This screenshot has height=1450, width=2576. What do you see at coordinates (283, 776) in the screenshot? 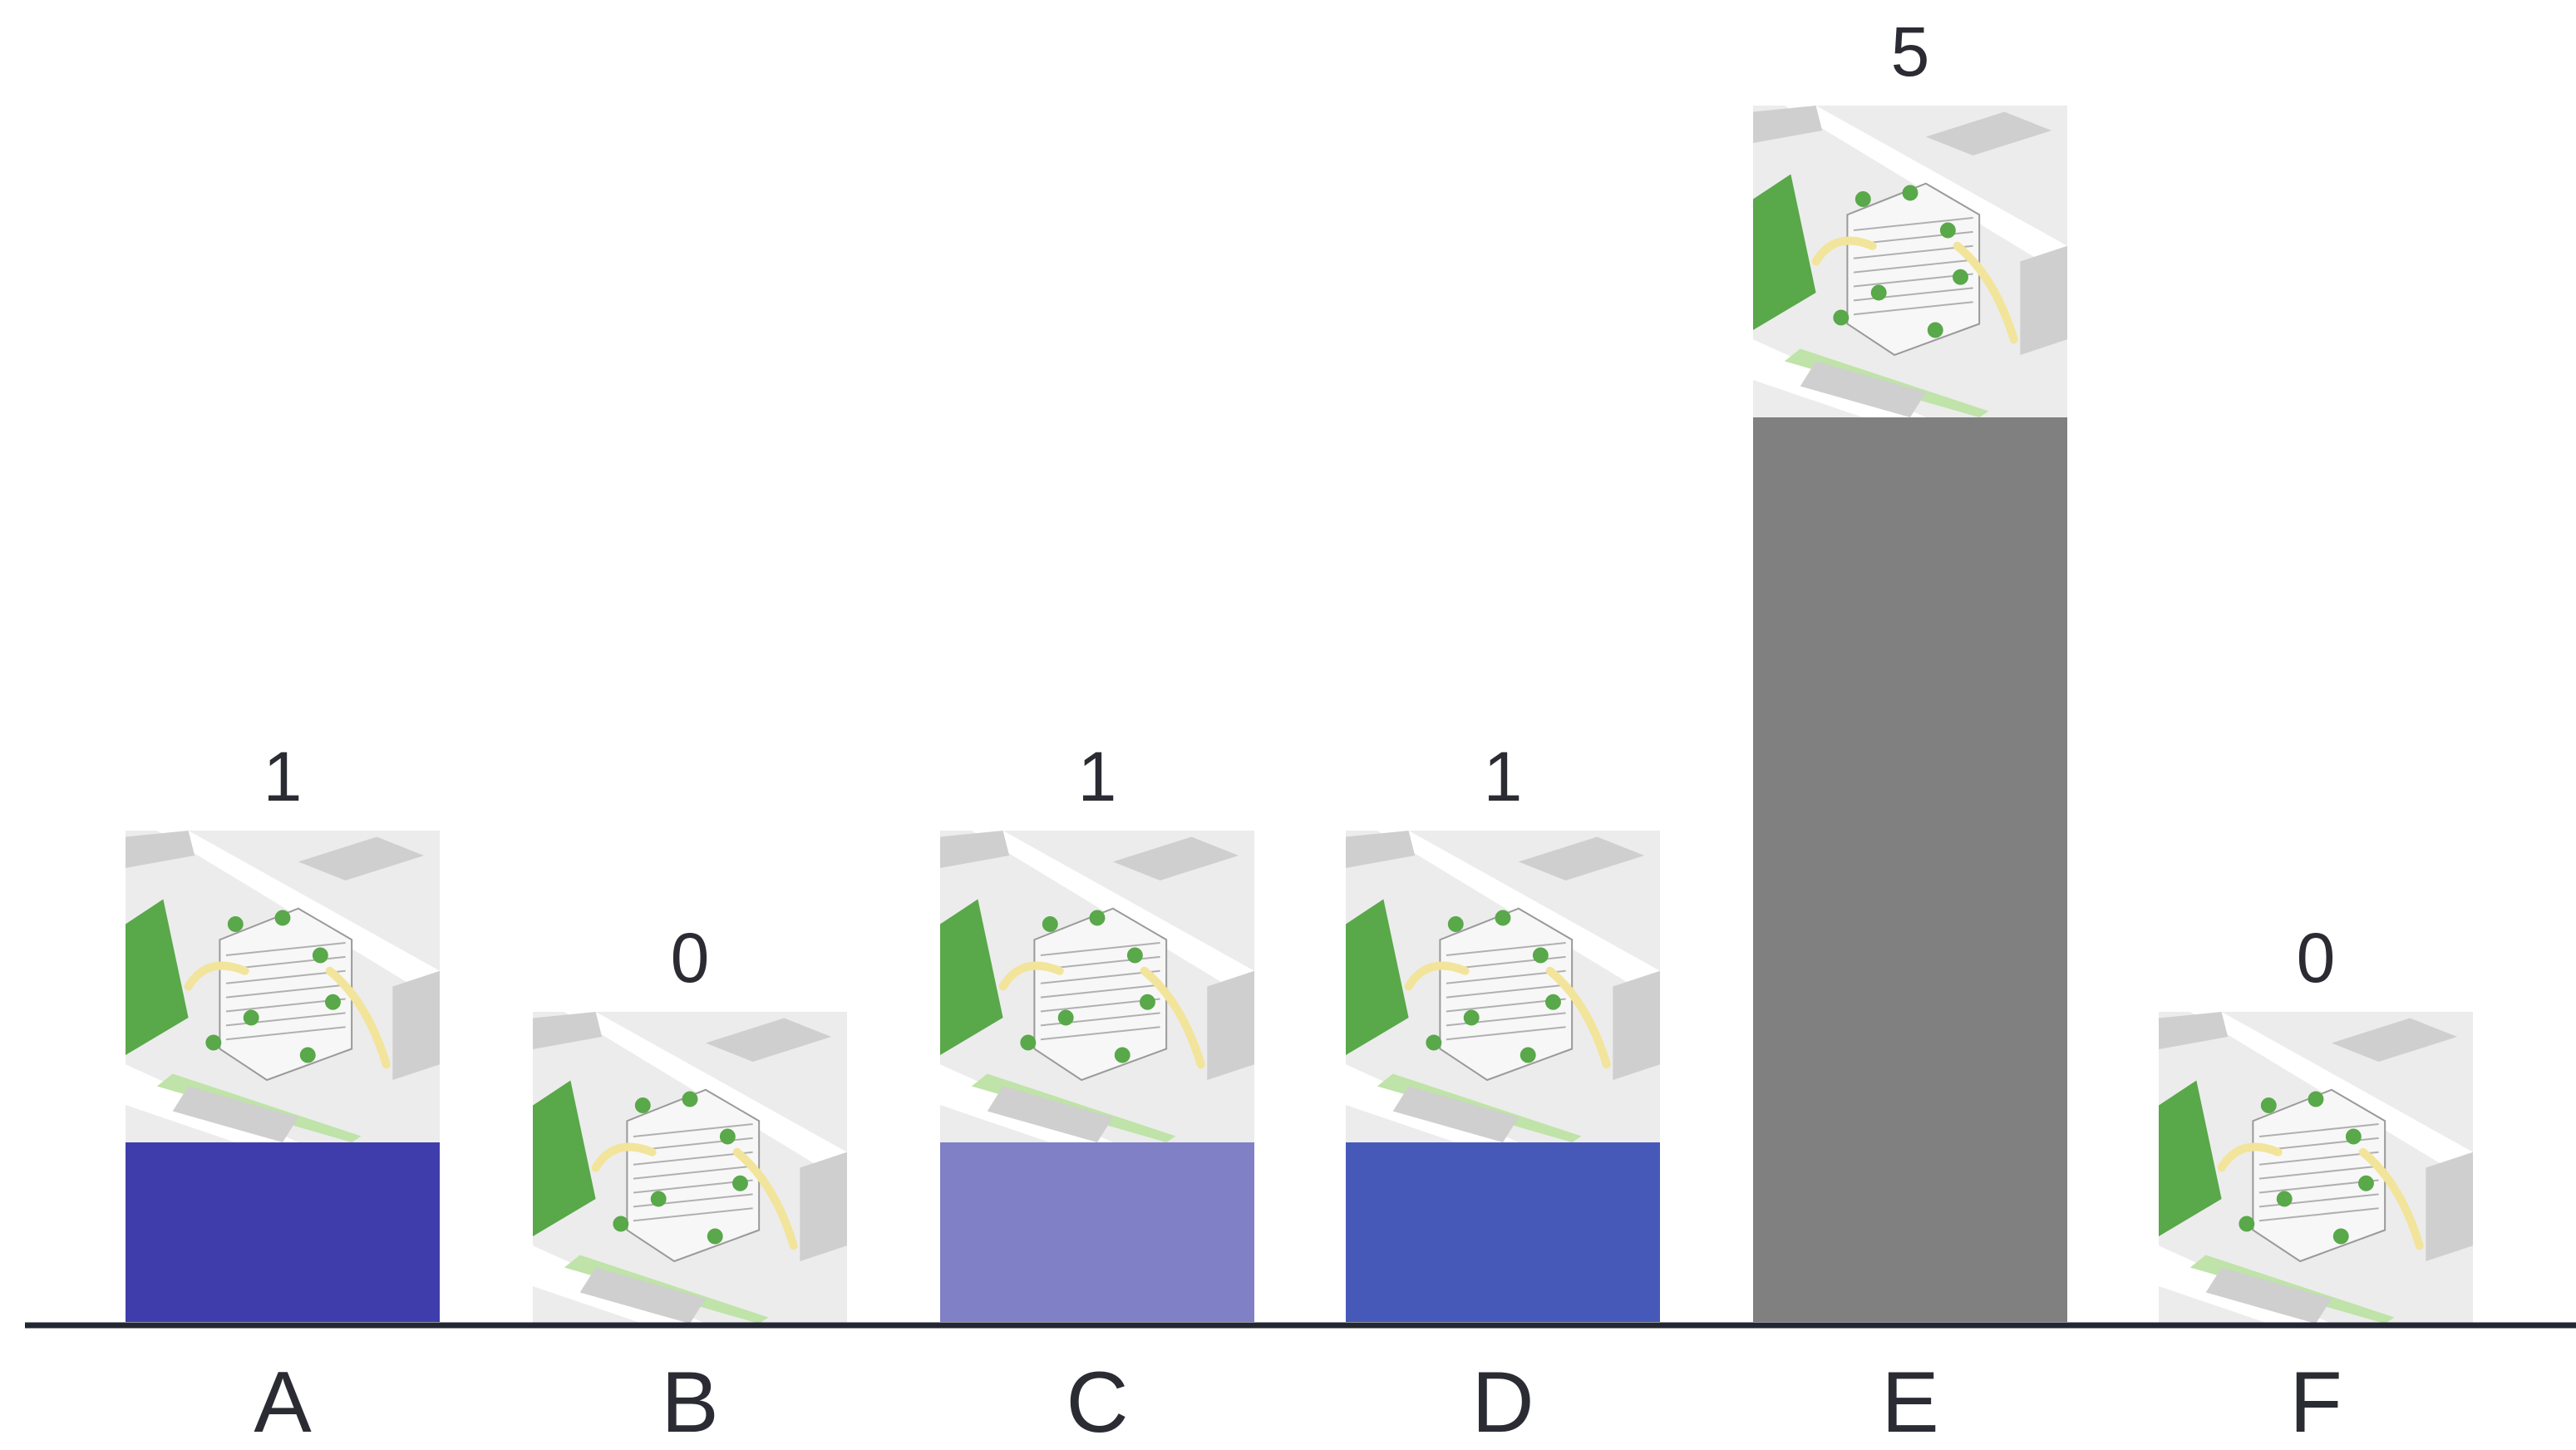
I see `value-label-a: 1` at bounding box center [283, 776].